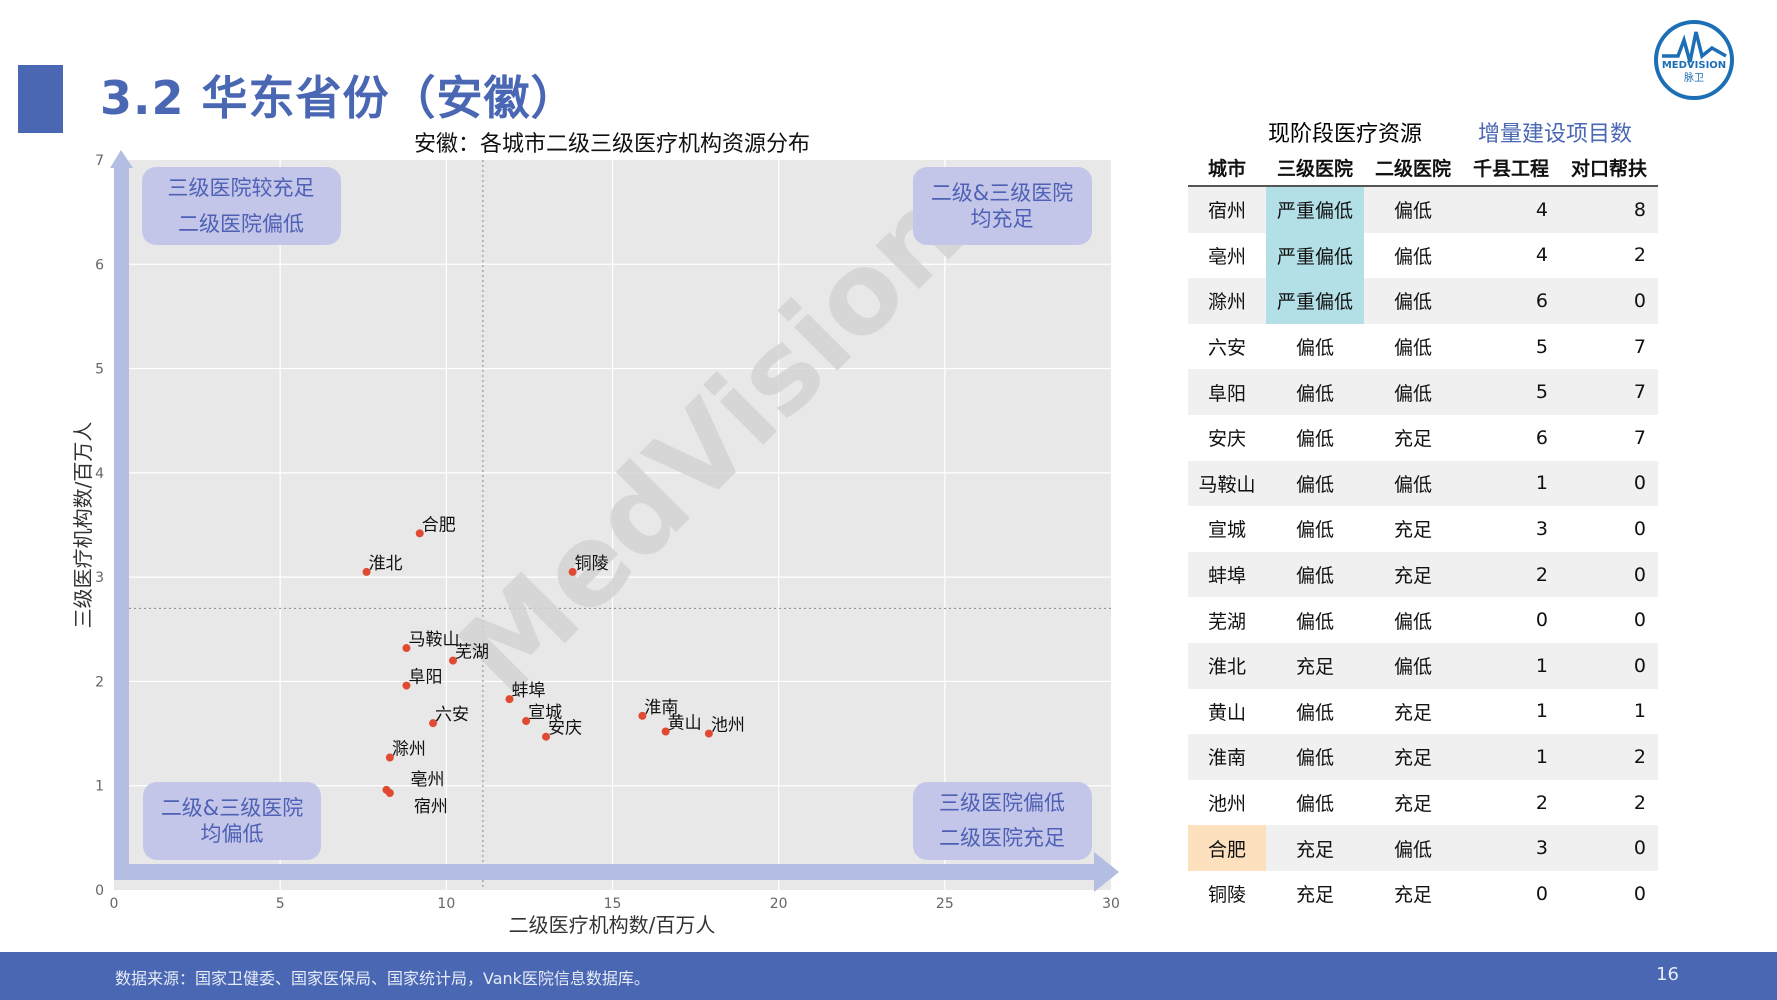 This screenshot has width=1777, height=1000. I want to click on page-title: 3.2 华东省份（安徽）, so click(339, 98).